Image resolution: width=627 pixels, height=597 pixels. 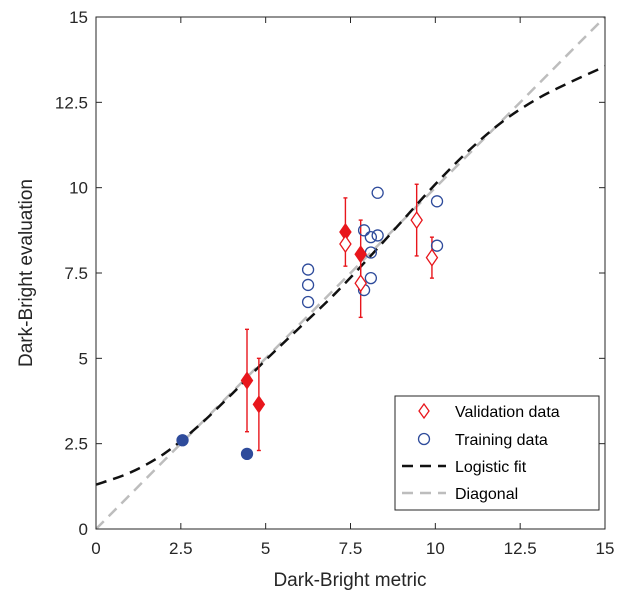 I want to click on x-tick-label: 2.5, so click(x=181, y=548).